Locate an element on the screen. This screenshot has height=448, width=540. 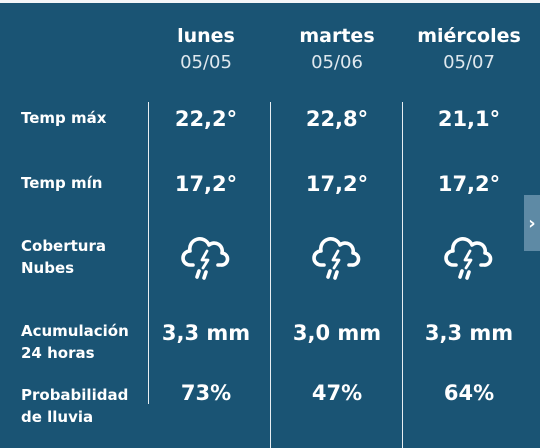
top-divider is located at coordinates (270, 1).